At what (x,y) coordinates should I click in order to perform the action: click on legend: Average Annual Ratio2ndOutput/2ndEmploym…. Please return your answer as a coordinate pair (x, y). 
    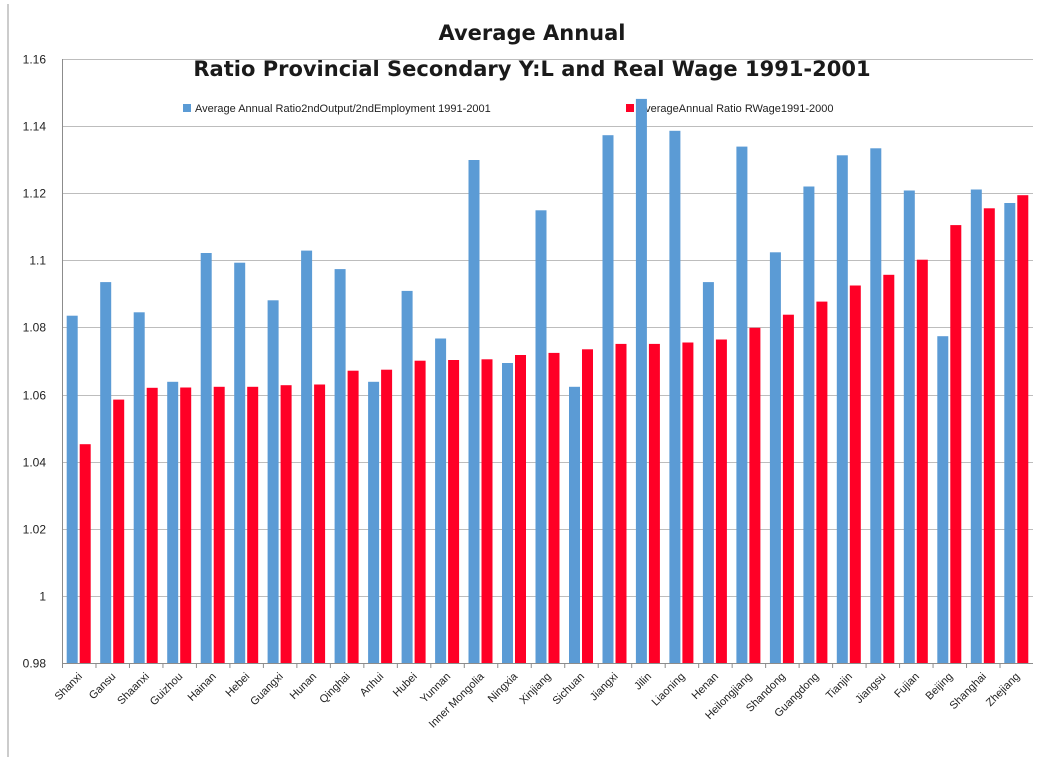
    Looking at the image, I should click on (508, 109).